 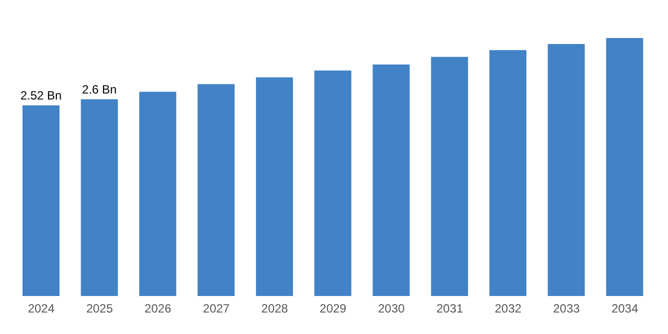 What do you see at coordinates (566, 309) in the screenshot?
I see `x-tick-label: 2033` at bounding box center [566, 309].